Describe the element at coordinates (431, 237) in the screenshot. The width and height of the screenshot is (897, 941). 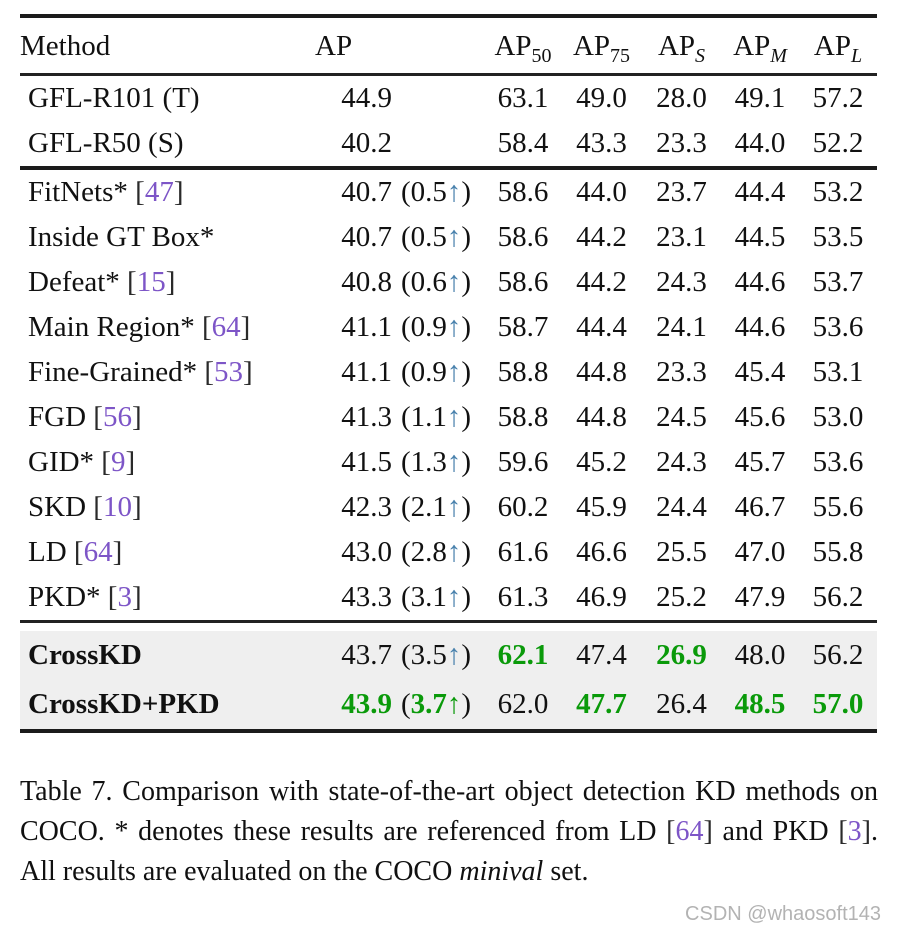
I see `ap-delta: (0.5↑)` at that location.